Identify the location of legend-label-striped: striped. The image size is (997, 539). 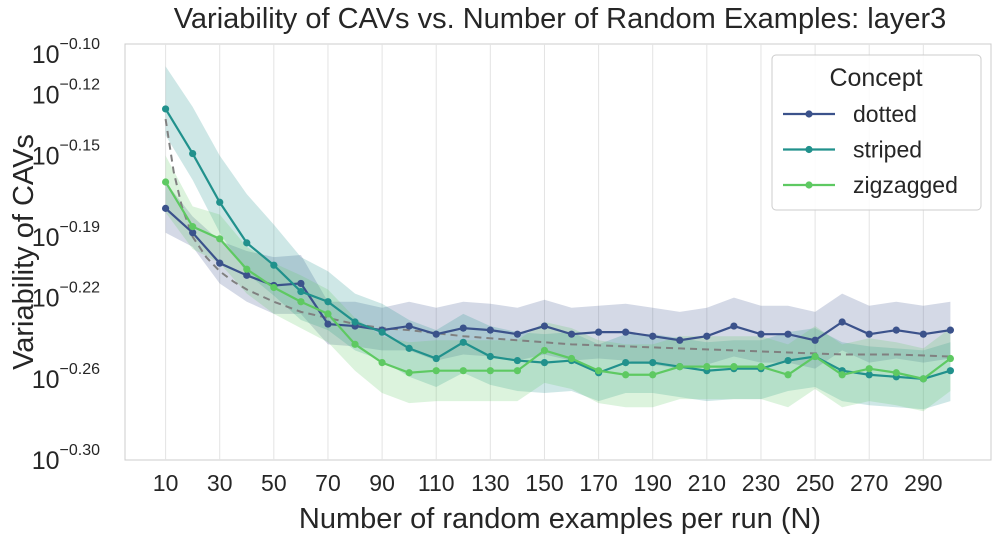
(887, 150).